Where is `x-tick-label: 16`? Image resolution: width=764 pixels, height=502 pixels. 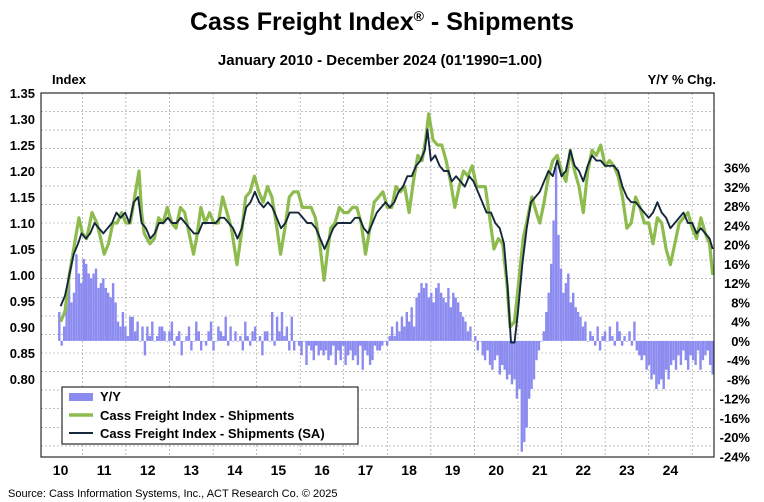
x-tick-label: 16 is located at coordinates (322, 470).